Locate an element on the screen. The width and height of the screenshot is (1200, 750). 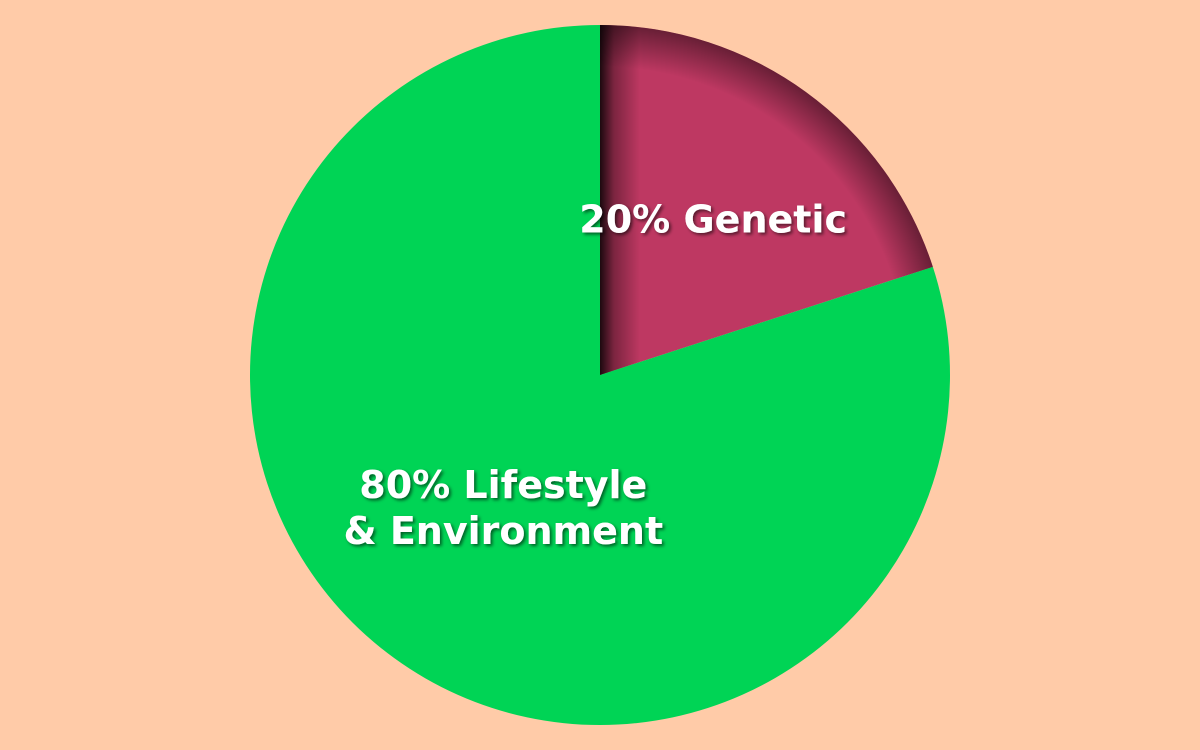
pie-slice-label-line: 20% Genetic is located at coordinates (713, 219).